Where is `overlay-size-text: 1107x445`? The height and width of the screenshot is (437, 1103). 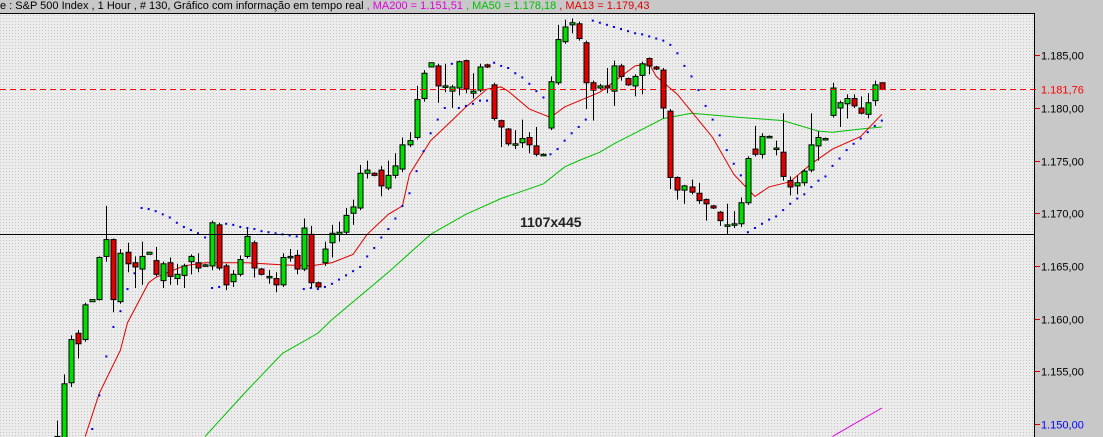 overlay-size-text: 1107x445 is located at coordinates (551, 222).